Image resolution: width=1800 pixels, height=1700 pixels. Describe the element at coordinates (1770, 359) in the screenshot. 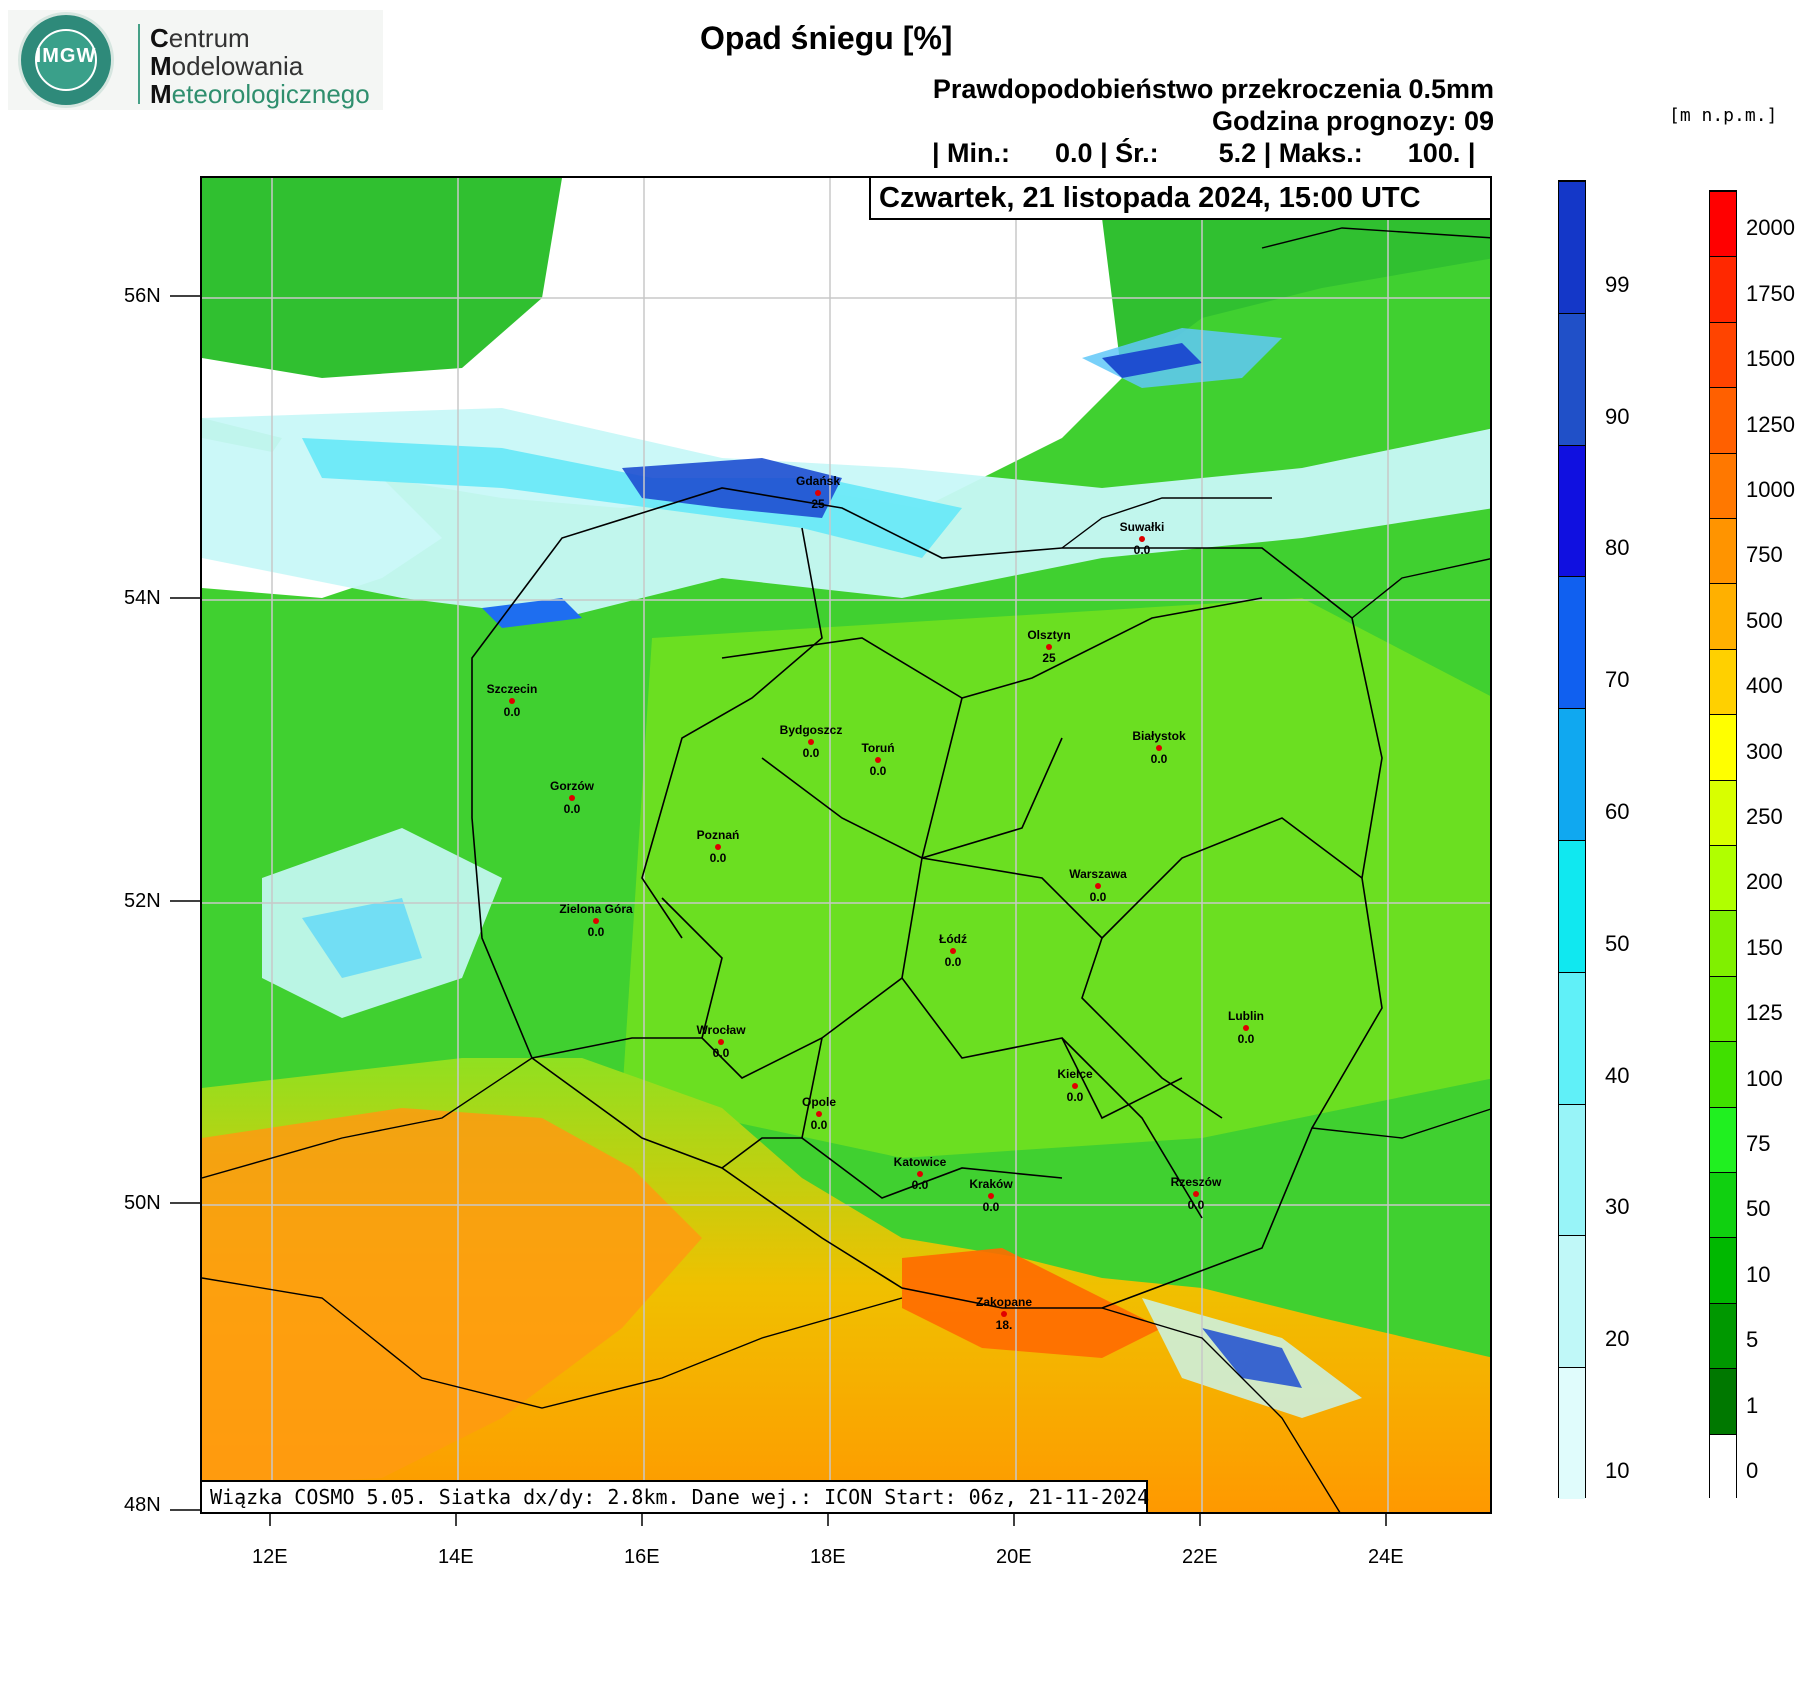

I see `terrain-legend-label: 1500` at that location.